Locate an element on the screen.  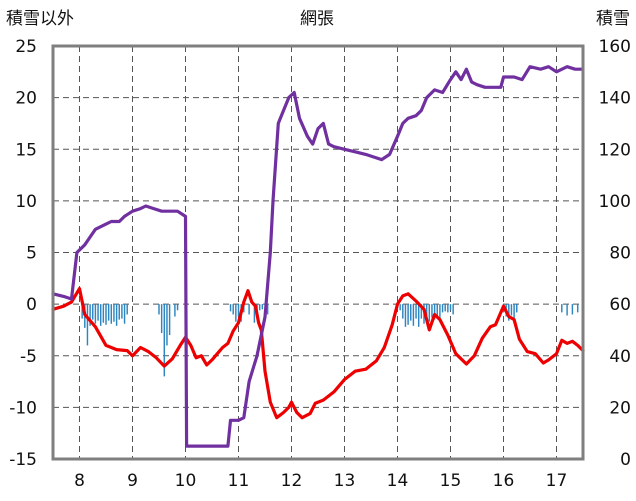
y-left-tick-label: 10 is located at coordinates (26, 202).